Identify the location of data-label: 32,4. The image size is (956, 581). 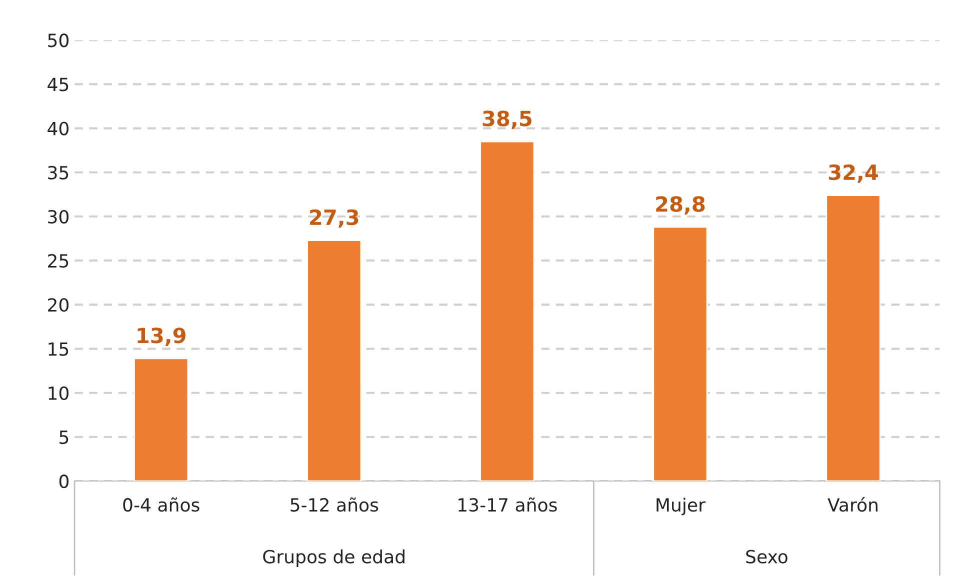
(853, 173).